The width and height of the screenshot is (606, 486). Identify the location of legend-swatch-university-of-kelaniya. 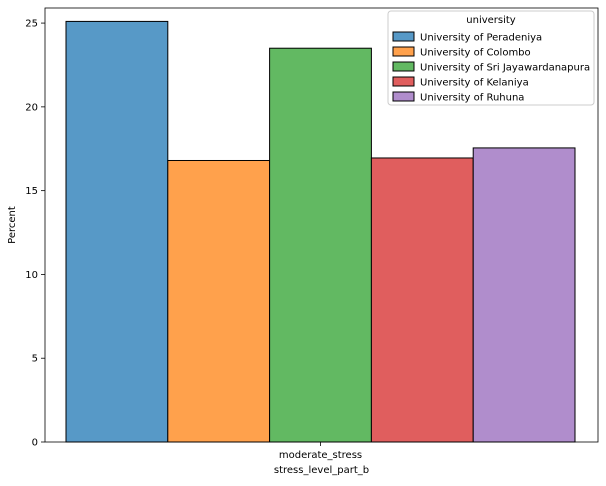
(403, 81).